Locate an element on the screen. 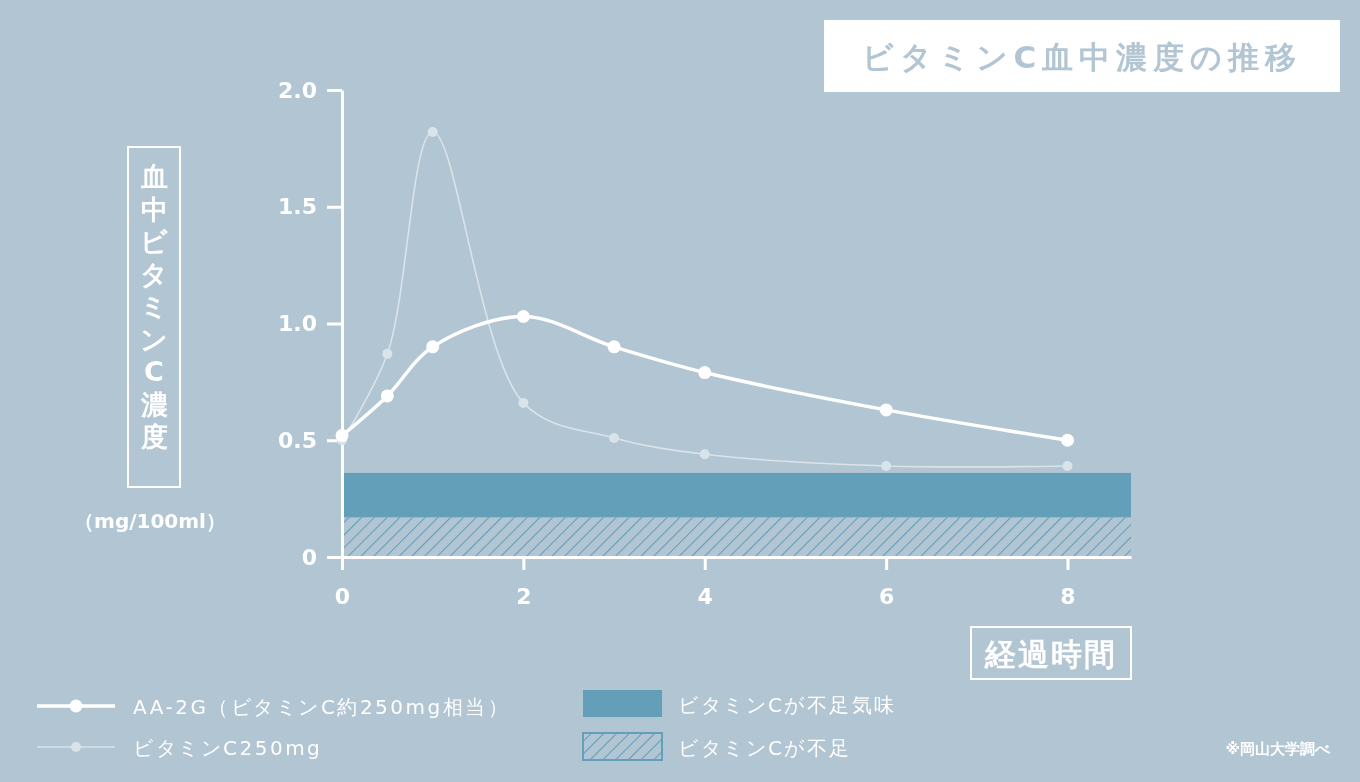  y-tick-label: 1.0 is located at coordinates (297, 324).